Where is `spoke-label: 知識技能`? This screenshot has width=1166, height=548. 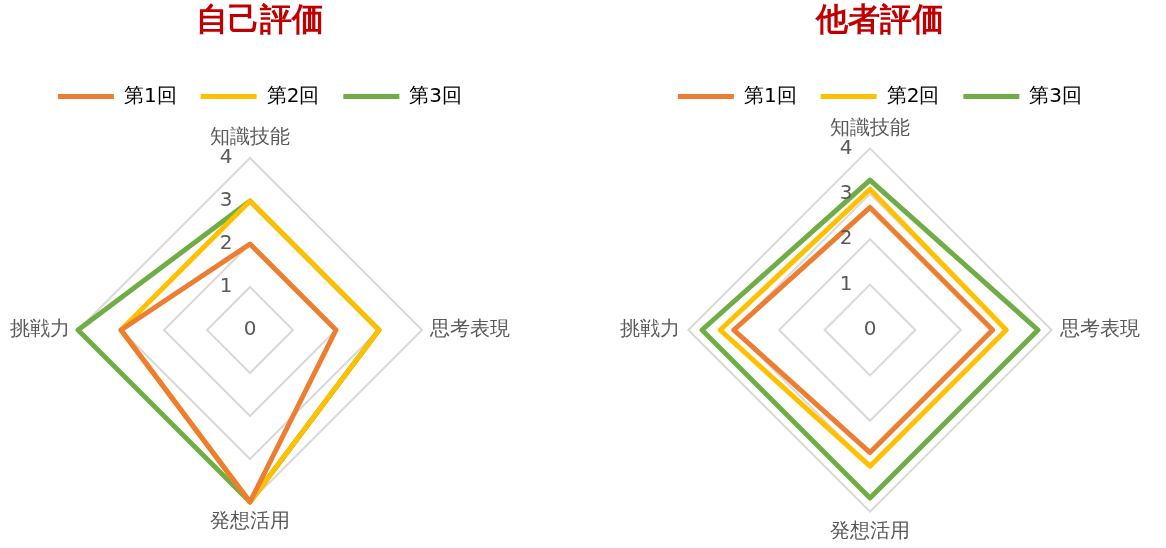
spoke-label: 知識技能 is located at coordinates (250, 136).